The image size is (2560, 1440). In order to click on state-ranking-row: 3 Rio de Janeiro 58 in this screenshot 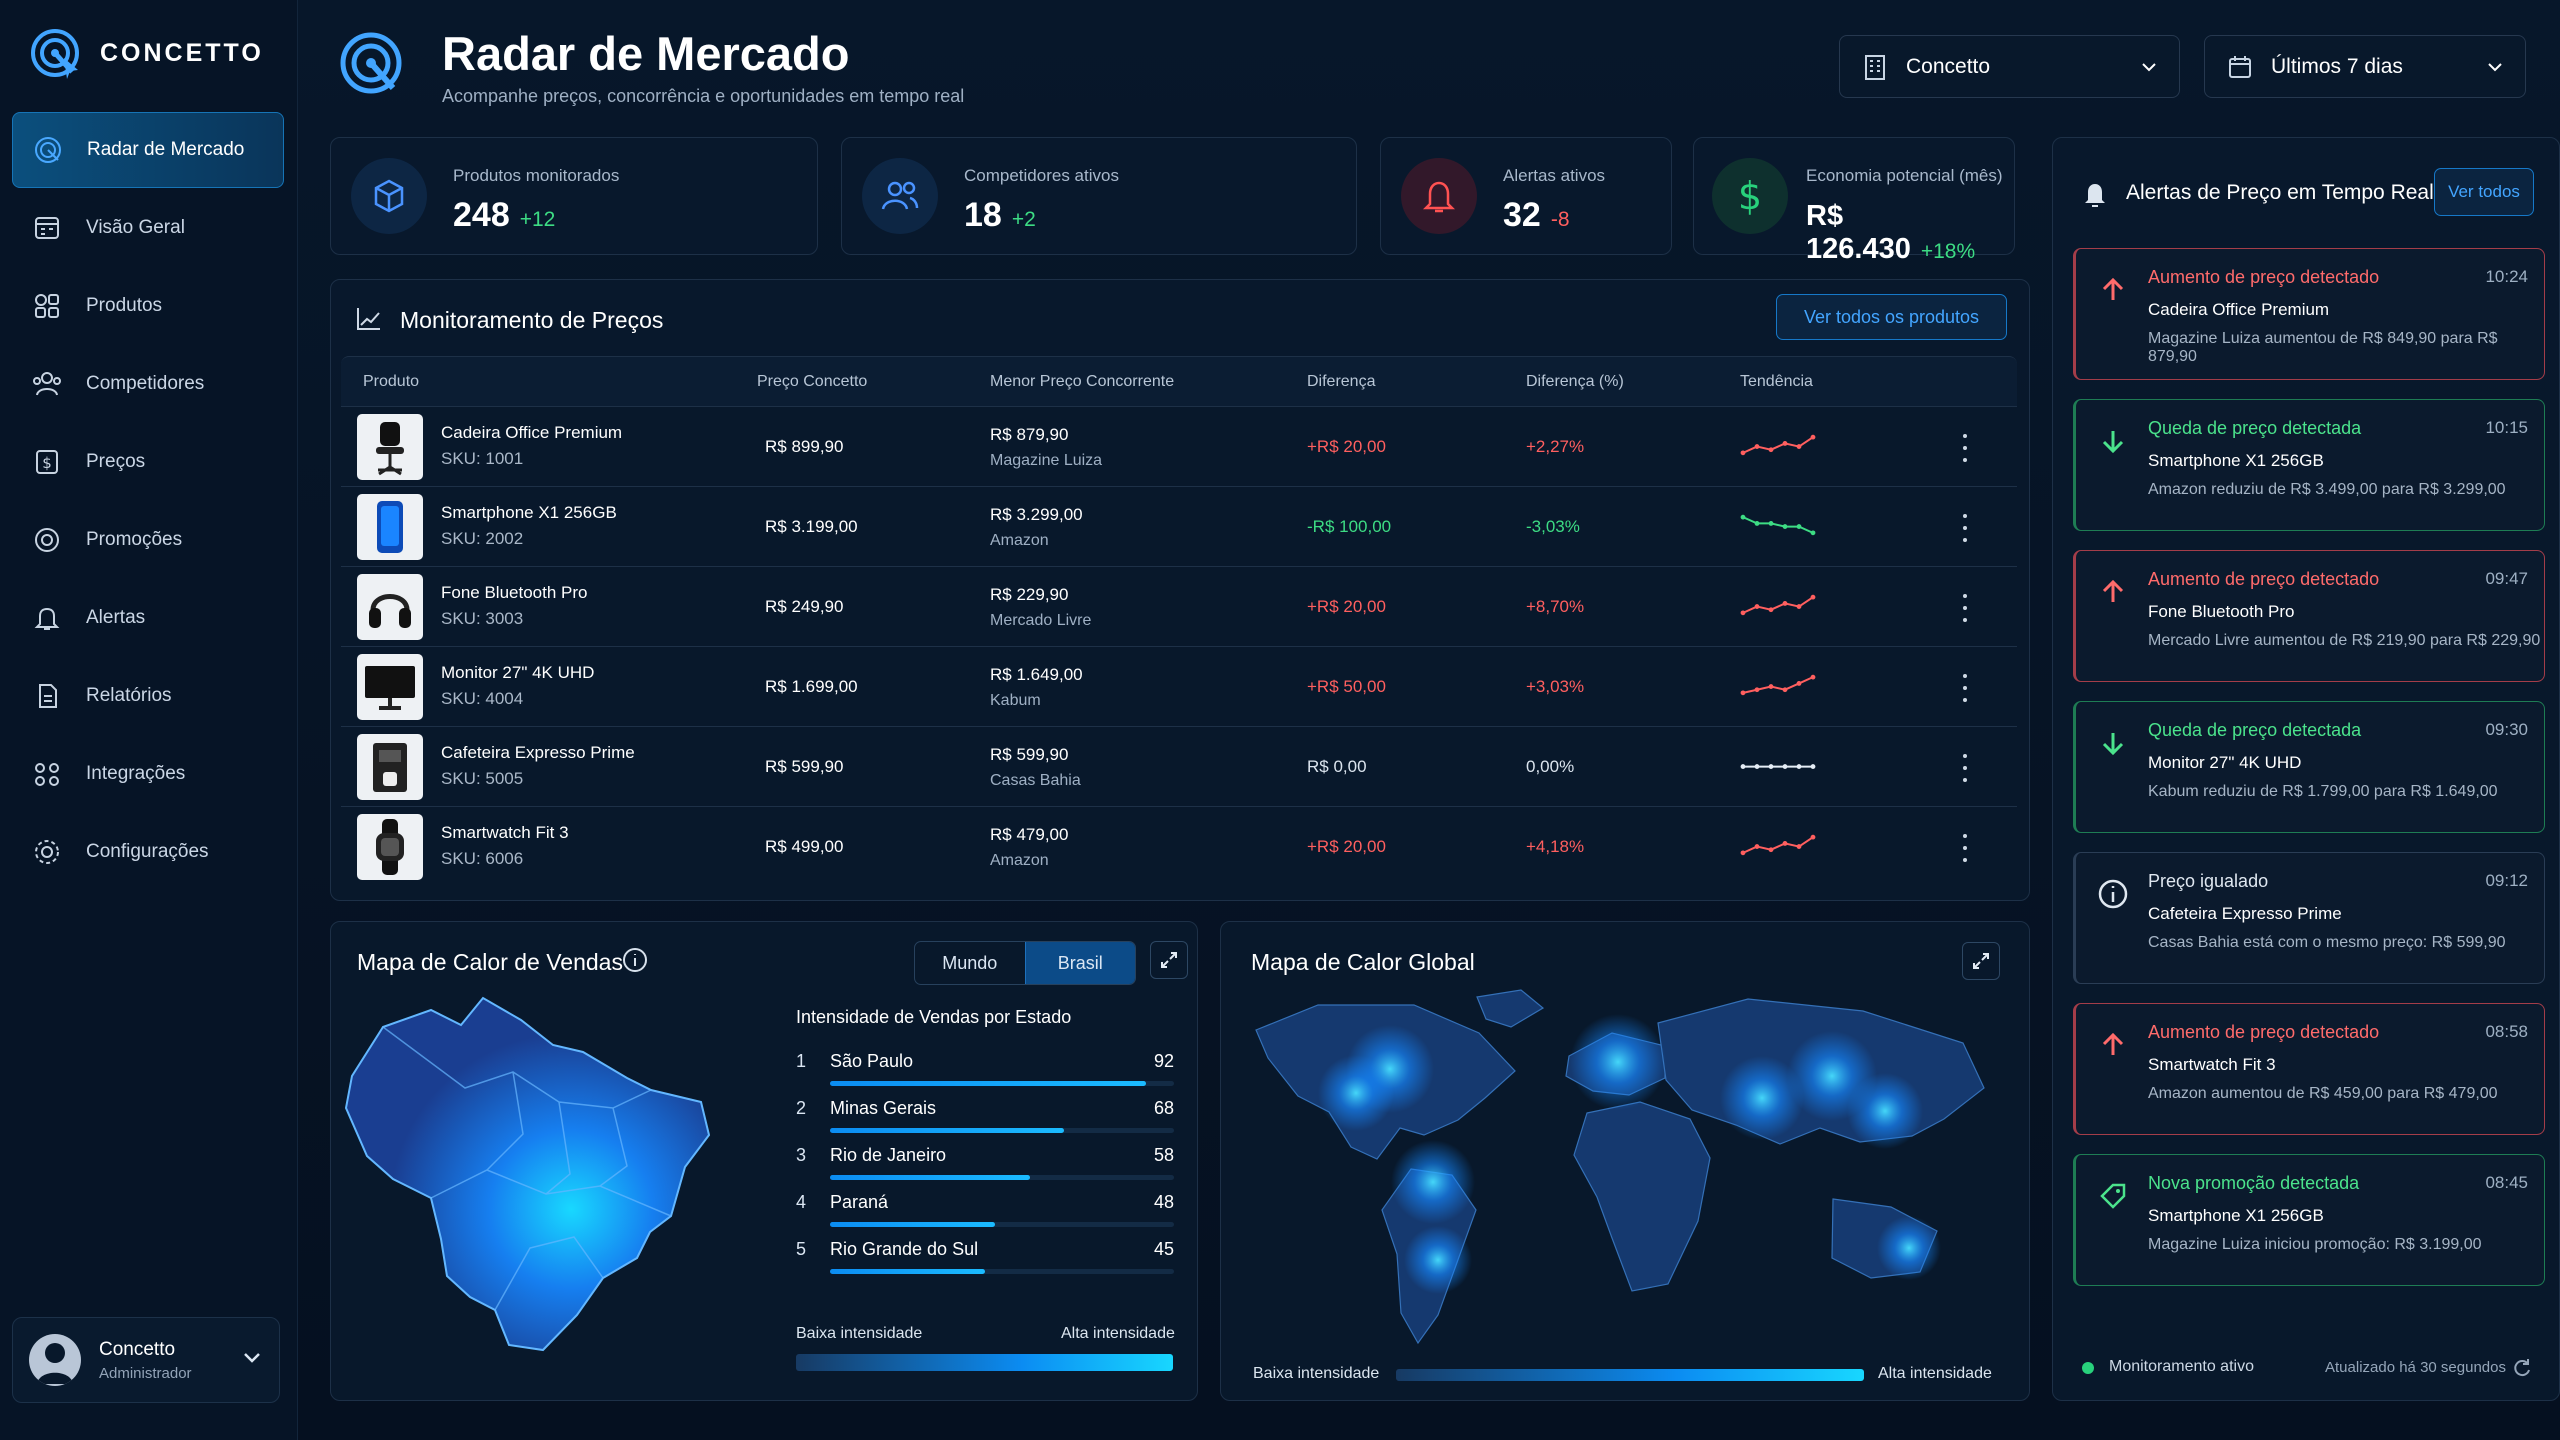, I will do `click(985, 1165)`.